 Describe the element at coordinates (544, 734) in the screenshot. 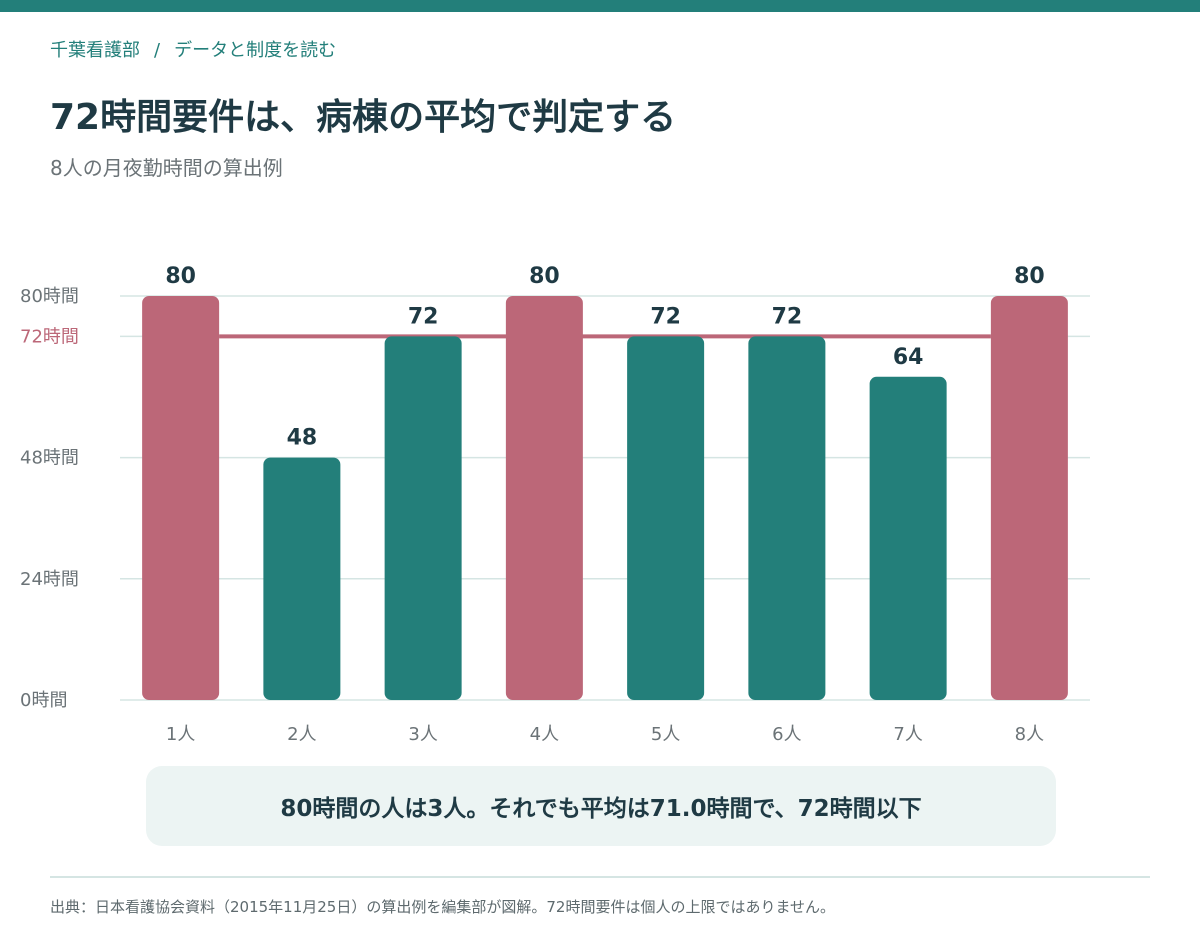

I see `x-tick-label: 4人` at that location.